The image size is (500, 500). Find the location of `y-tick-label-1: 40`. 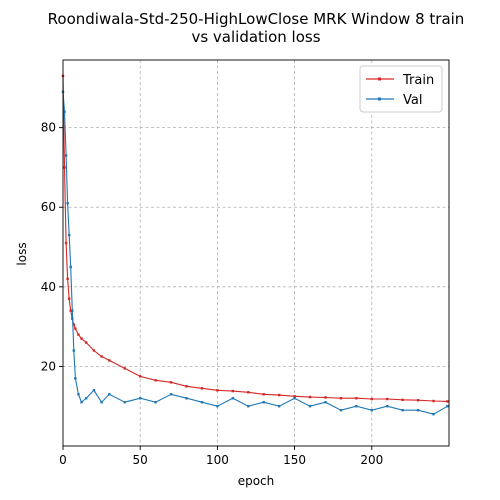

y-tick-label-1: 40 is located at coordinates (48, 287).